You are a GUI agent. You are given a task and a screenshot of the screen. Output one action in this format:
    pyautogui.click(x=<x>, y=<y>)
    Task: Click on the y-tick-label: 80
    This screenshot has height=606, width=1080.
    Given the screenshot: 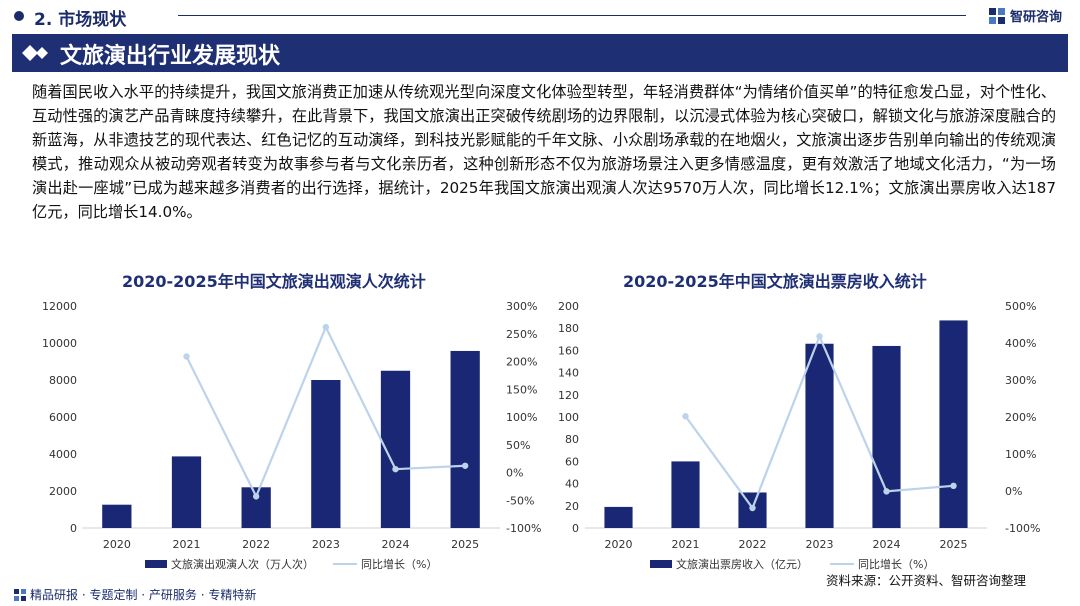 What is the action you would take?
    pyautogui.click(x=572, y=439)
    